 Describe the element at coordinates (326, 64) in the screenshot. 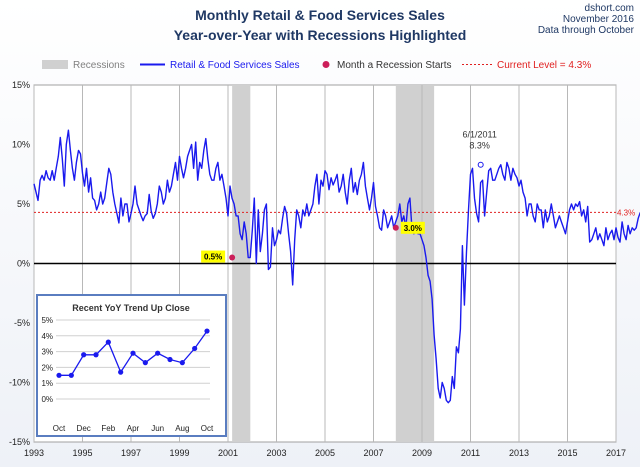

I see `legend-marker-swatch` at that location.